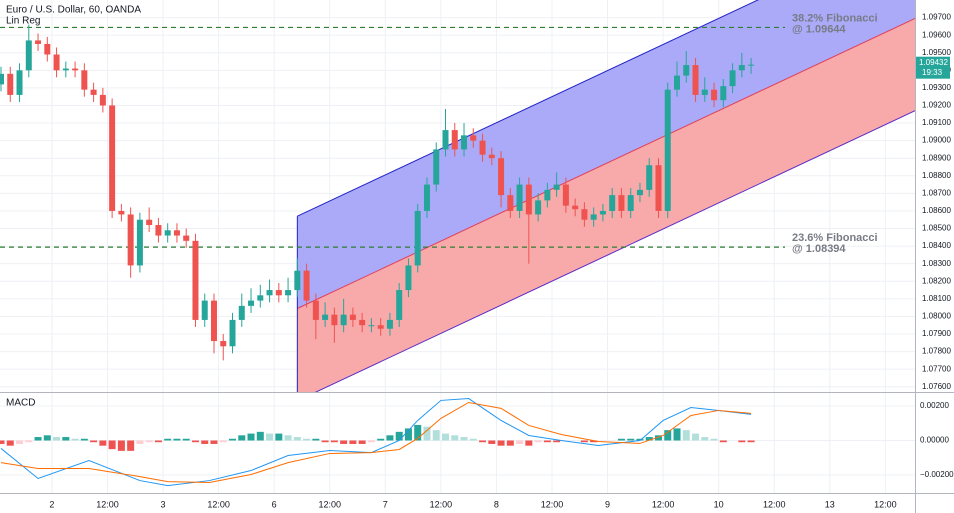  I want to click on fib-value-label: @ 1.08394, so click(819, 249).